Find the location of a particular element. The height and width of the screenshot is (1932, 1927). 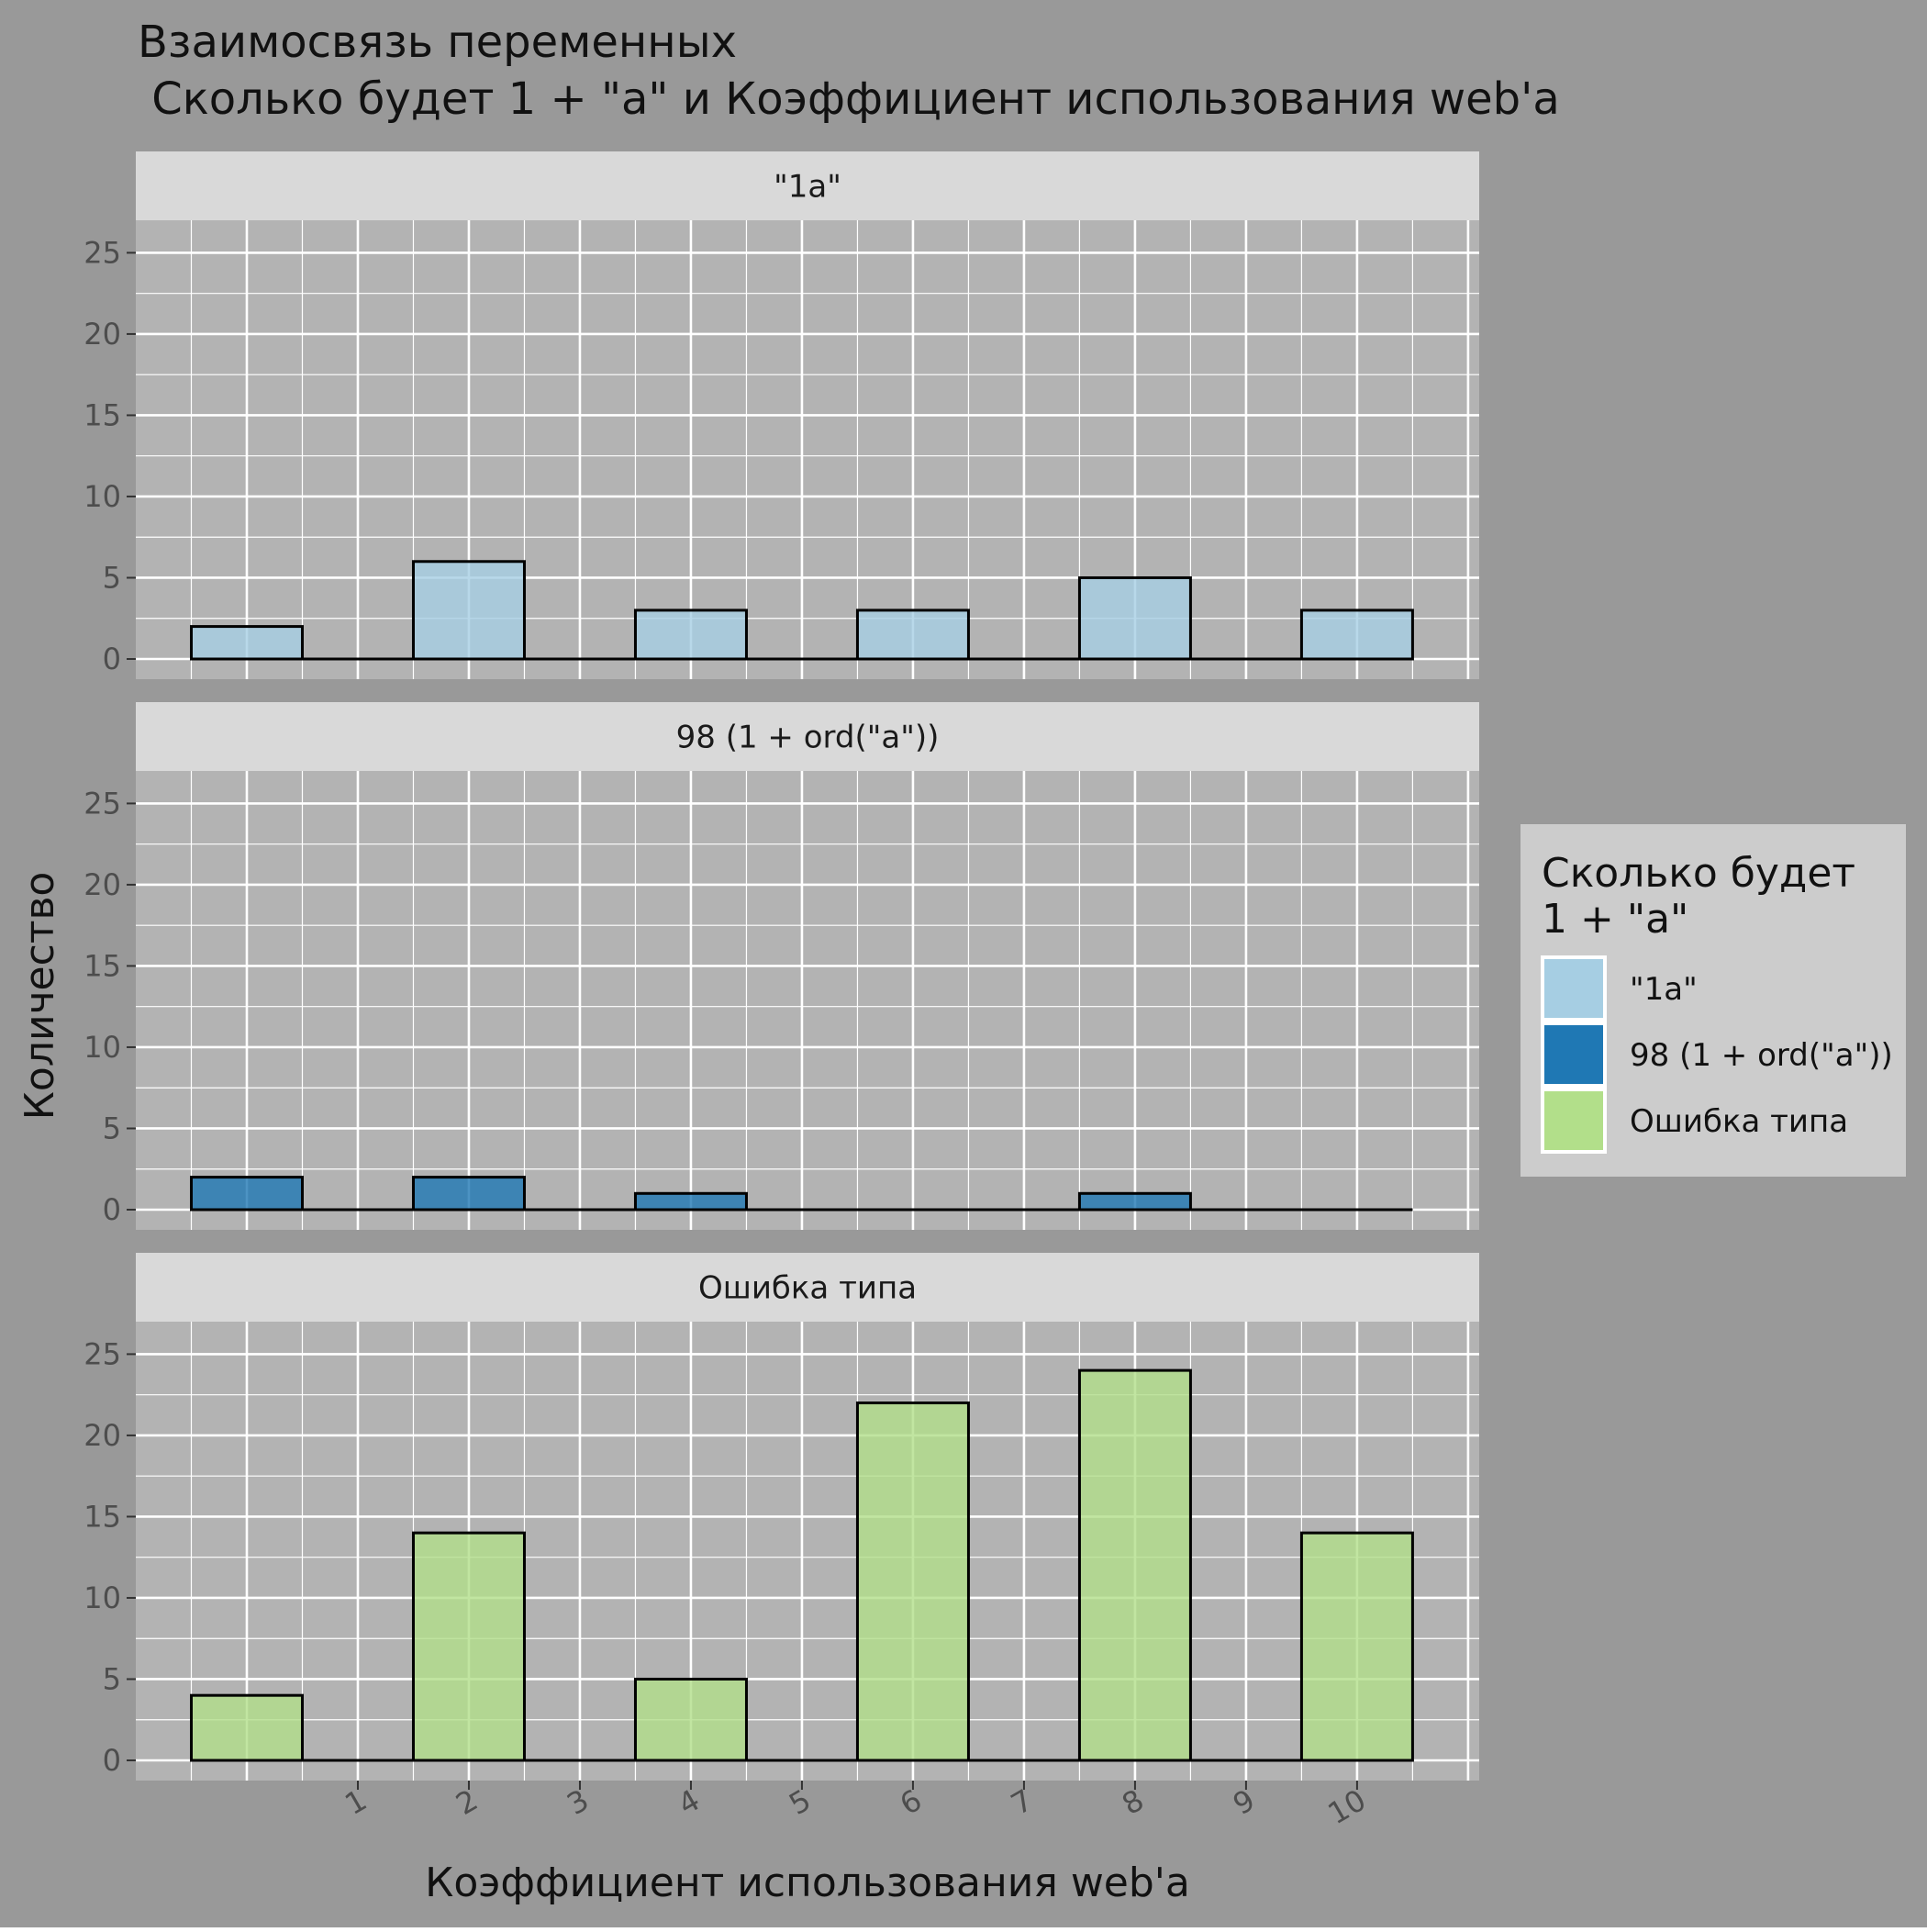

legend-items: "1a" 98 (1 + ord("a")) Ошибка типа is located at coordinates (1717, 1054).